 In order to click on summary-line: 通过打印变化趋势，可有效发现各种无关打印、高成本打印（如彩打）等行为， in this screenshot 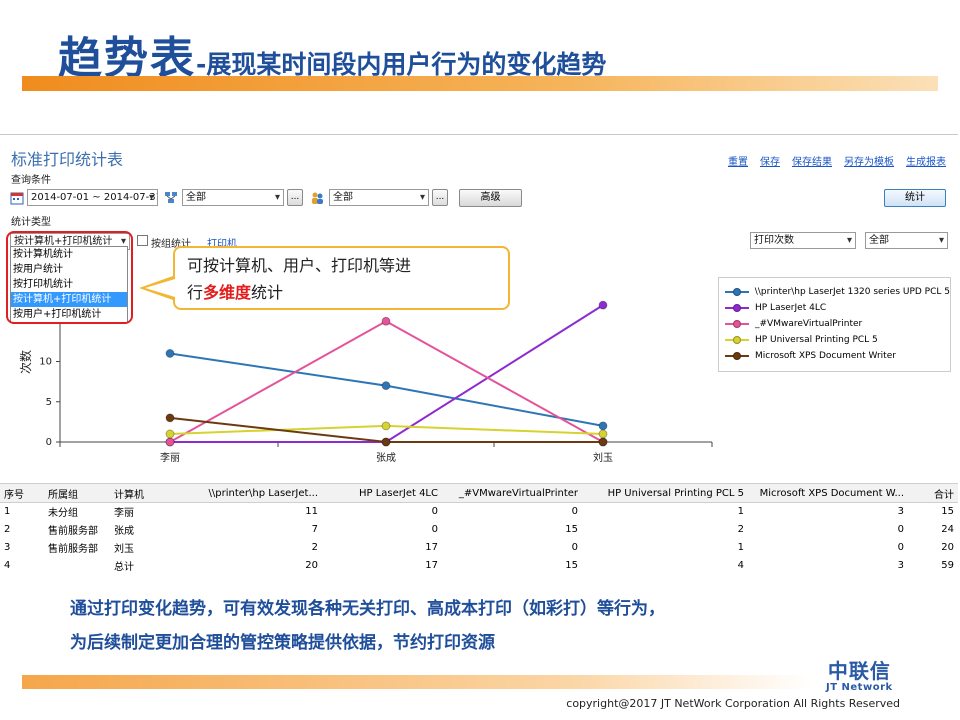, I will do `click(367, 609)`.